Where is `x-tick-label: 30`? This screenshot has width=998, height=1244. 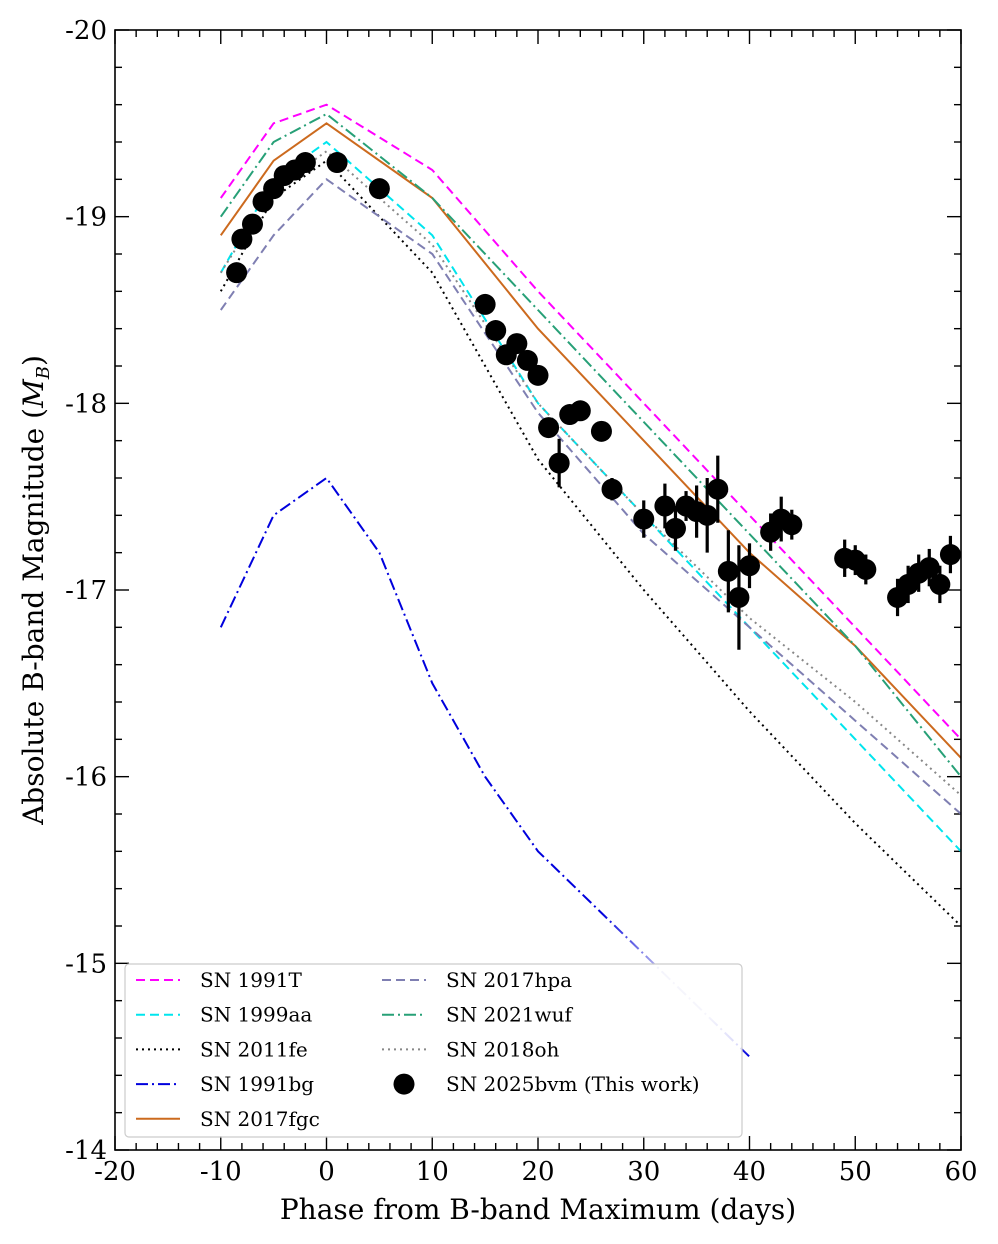 x-tick-label: 30 is located at coordinates (643, 1172).